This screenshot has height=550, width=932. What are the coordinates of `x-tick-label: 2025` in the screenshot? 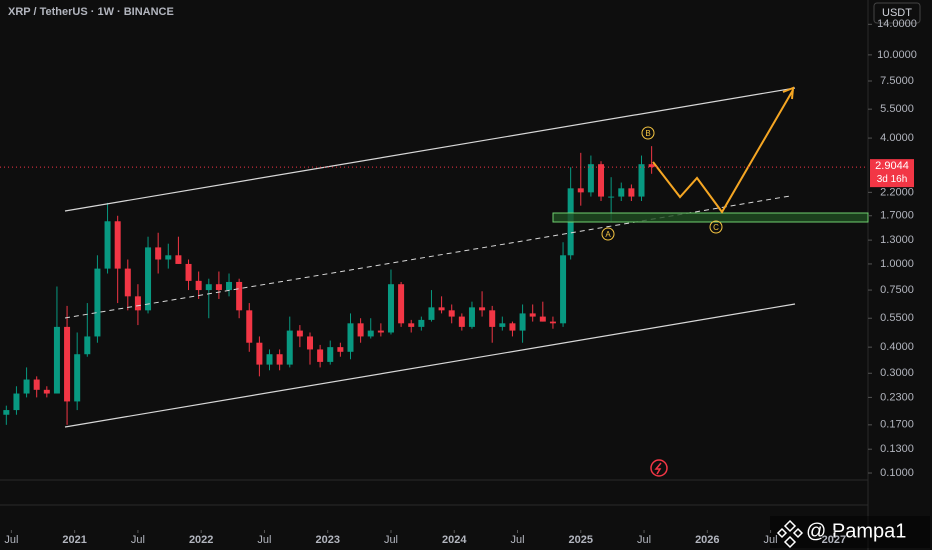 It's located at (581, 540).